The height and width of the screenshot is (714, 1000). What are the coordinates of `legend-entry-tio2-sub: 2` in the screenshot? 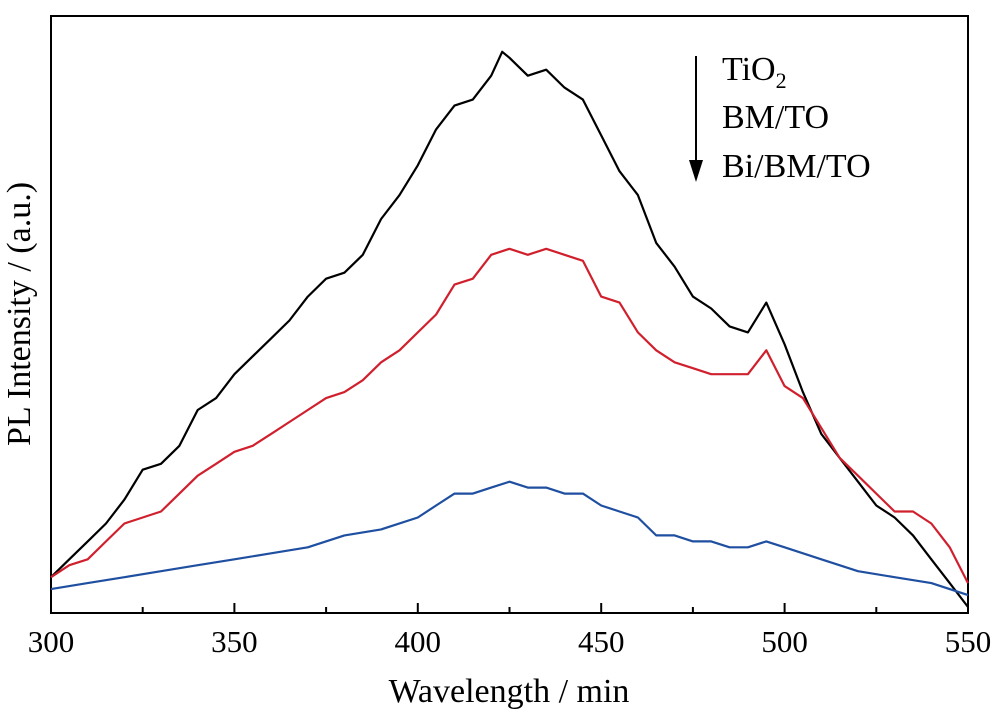 It's located at (781, 80).